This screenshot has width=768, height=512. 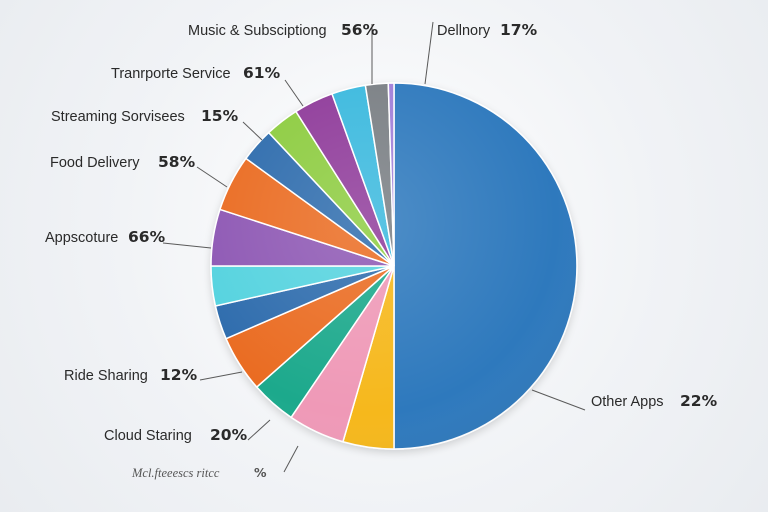 I want to click on svg-text: 15%, so click(x=220, y=116).